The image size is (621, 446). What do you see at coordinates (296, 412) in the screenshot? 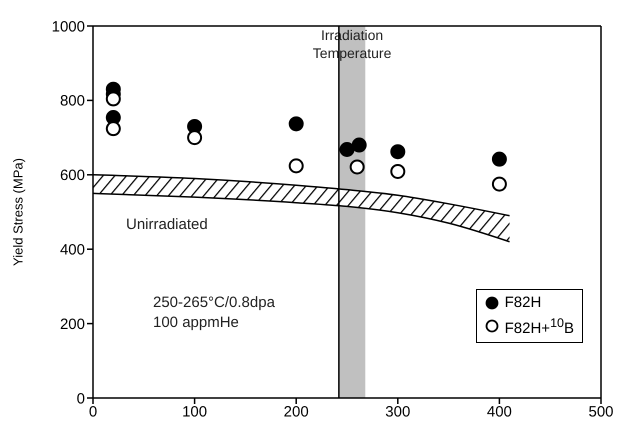
I see `x-tick-label: 200` at bounding box center [296, 412].